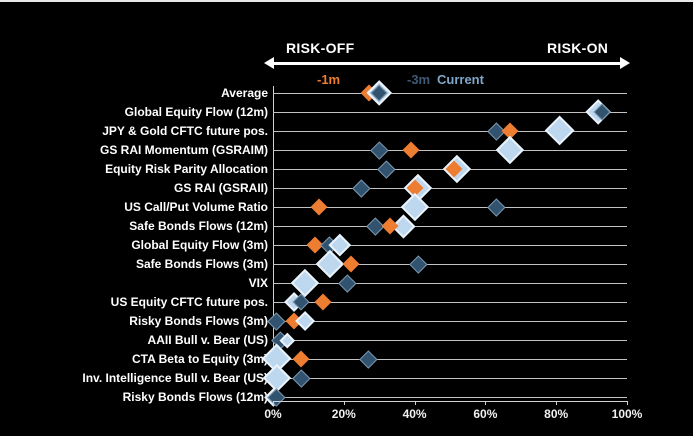  Describe the element at coordinates (199, 245) in the screenshot. I see `category-label: Global Equity Flow (3m)` at that location.